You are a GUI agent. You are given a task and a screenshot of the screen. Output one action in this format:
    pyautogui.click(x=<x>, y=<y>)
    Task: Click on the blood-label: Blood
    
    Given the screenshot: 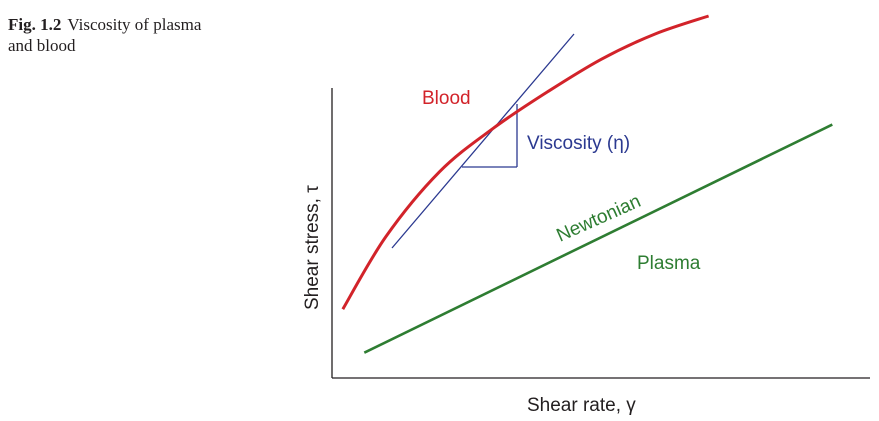 What is the action you would take?
    pyautogui.click(x=446, y=98)
    